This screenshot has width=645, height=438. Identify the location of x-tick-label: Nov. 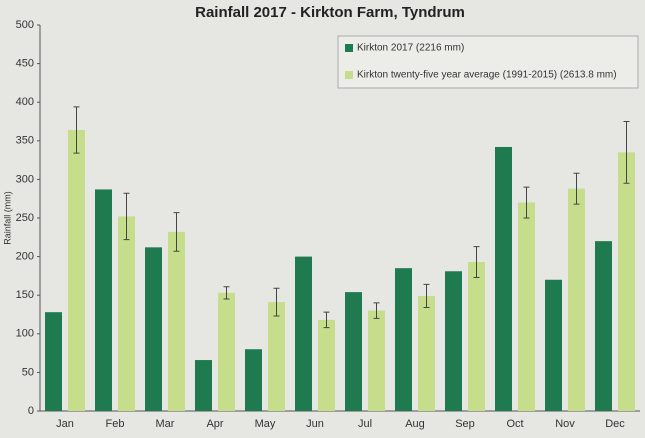
(565, 424).